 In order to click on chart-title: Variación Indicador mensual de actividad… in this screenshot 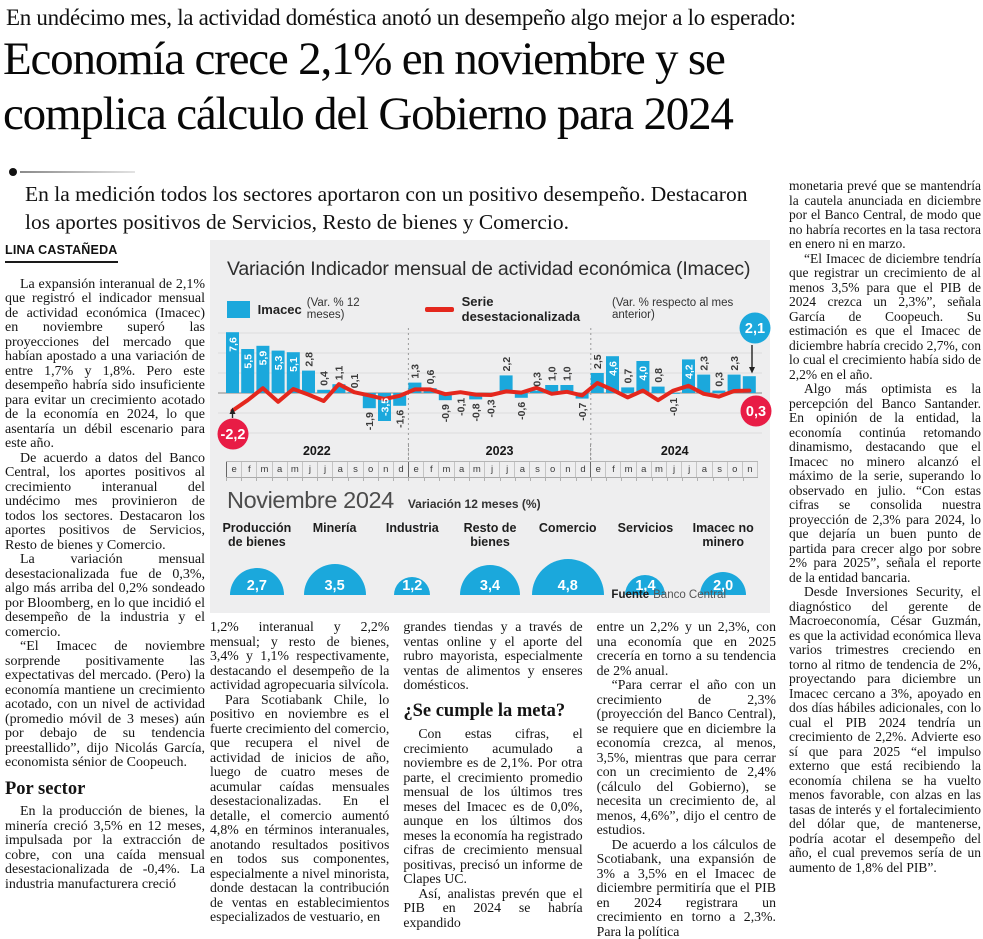, I will do `click(488, 269)`.